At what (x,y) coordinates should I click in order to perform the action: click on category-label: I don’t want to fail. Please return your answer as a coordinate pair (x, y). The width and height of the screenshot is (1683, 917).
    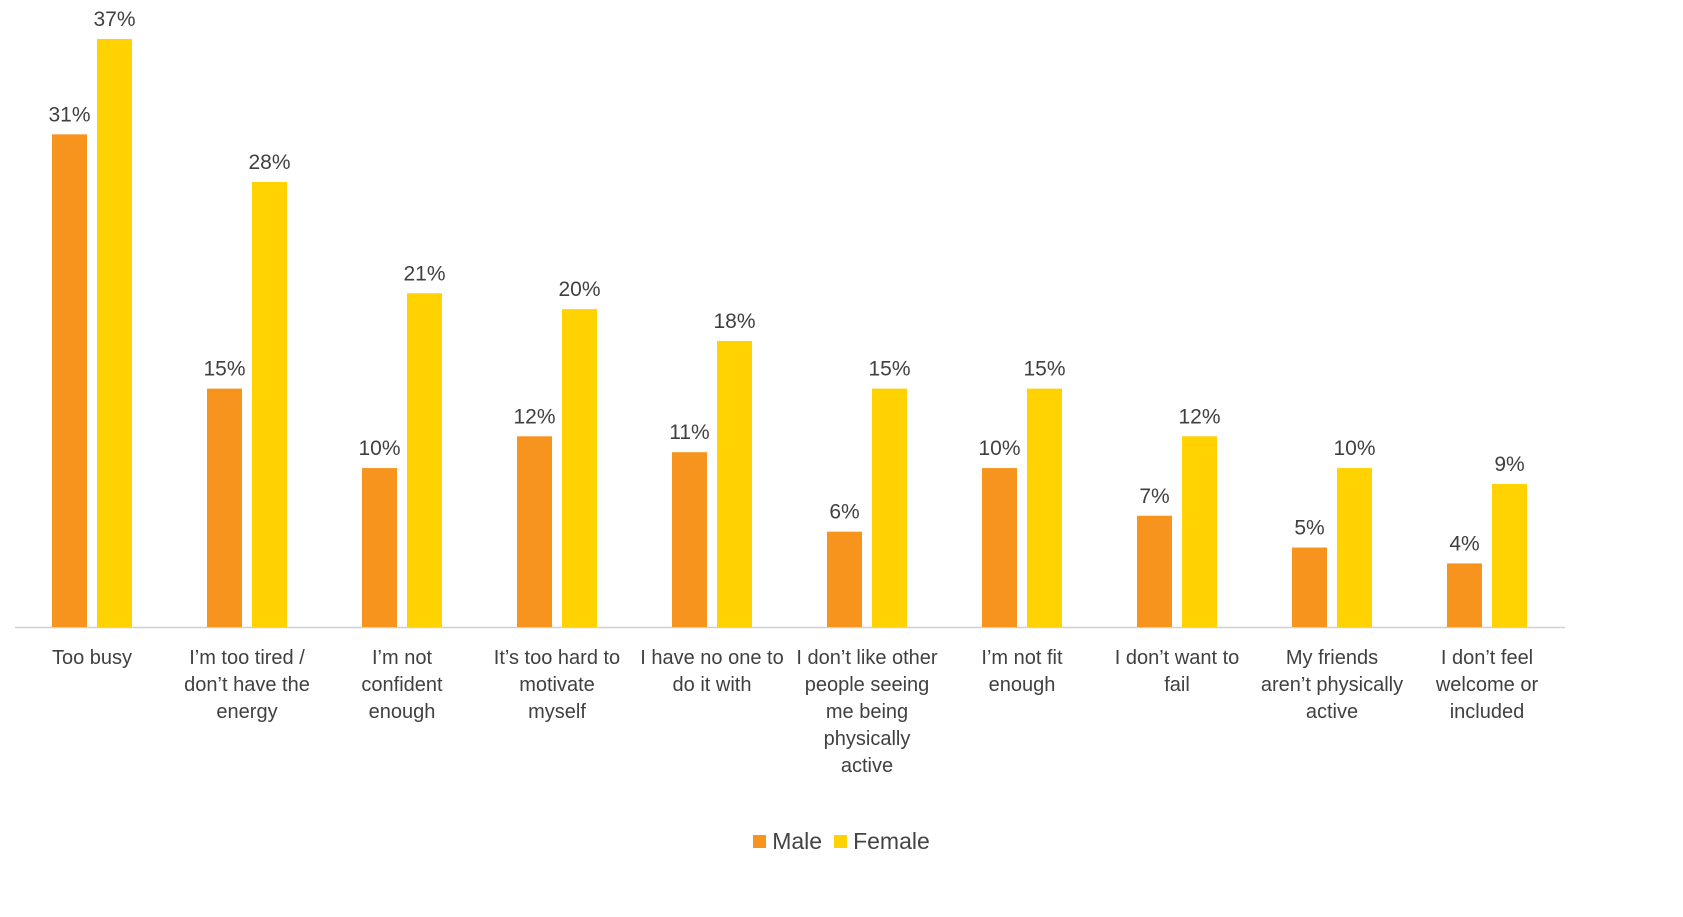
    Looking at the image, I should click on (1177, 671).